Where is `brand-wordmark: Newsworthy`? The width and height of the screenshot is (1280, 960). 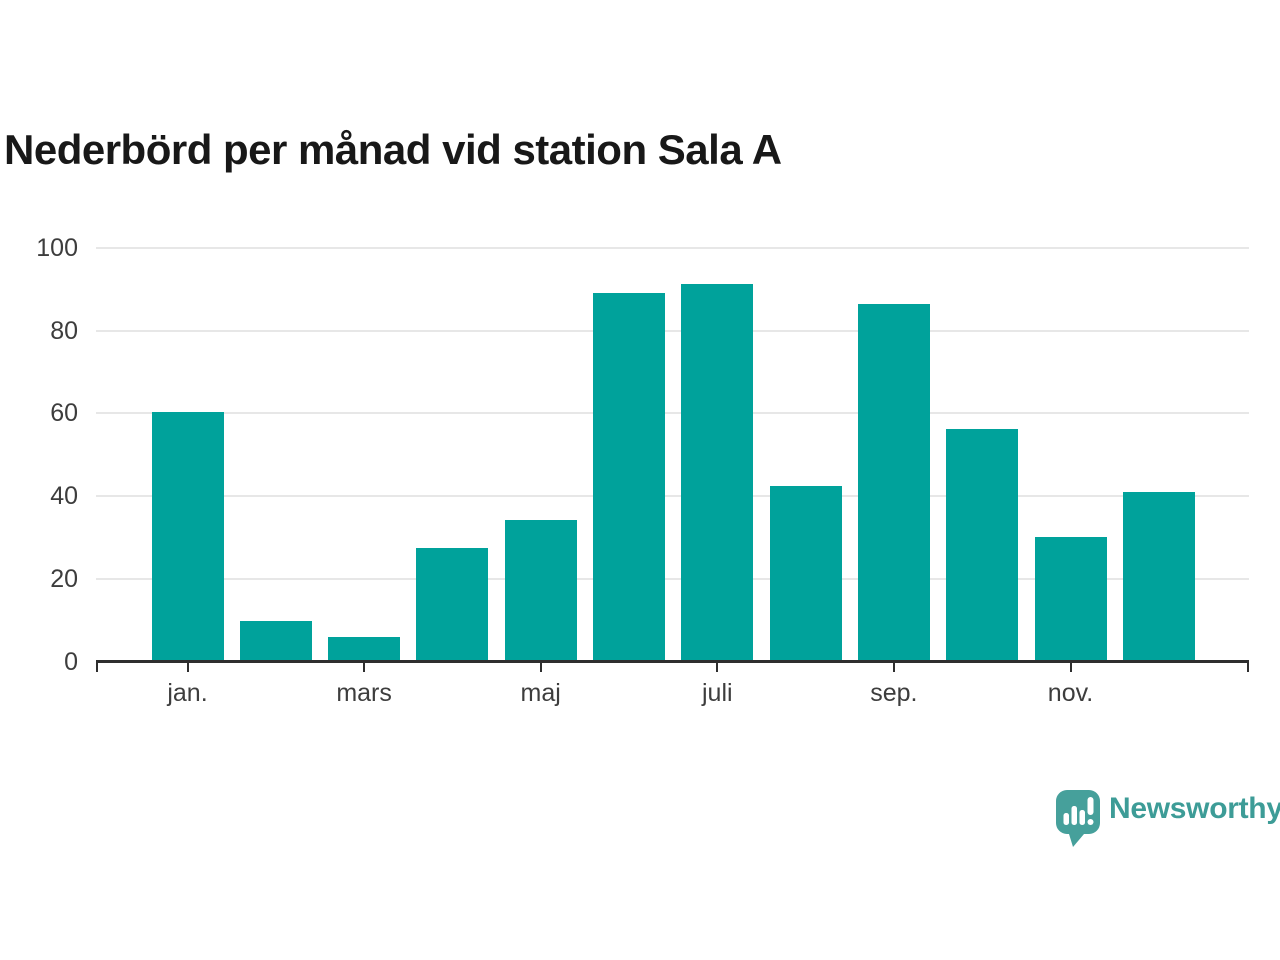 brand-wordmark: Newsworthy is located at coordinates (1194, 808).